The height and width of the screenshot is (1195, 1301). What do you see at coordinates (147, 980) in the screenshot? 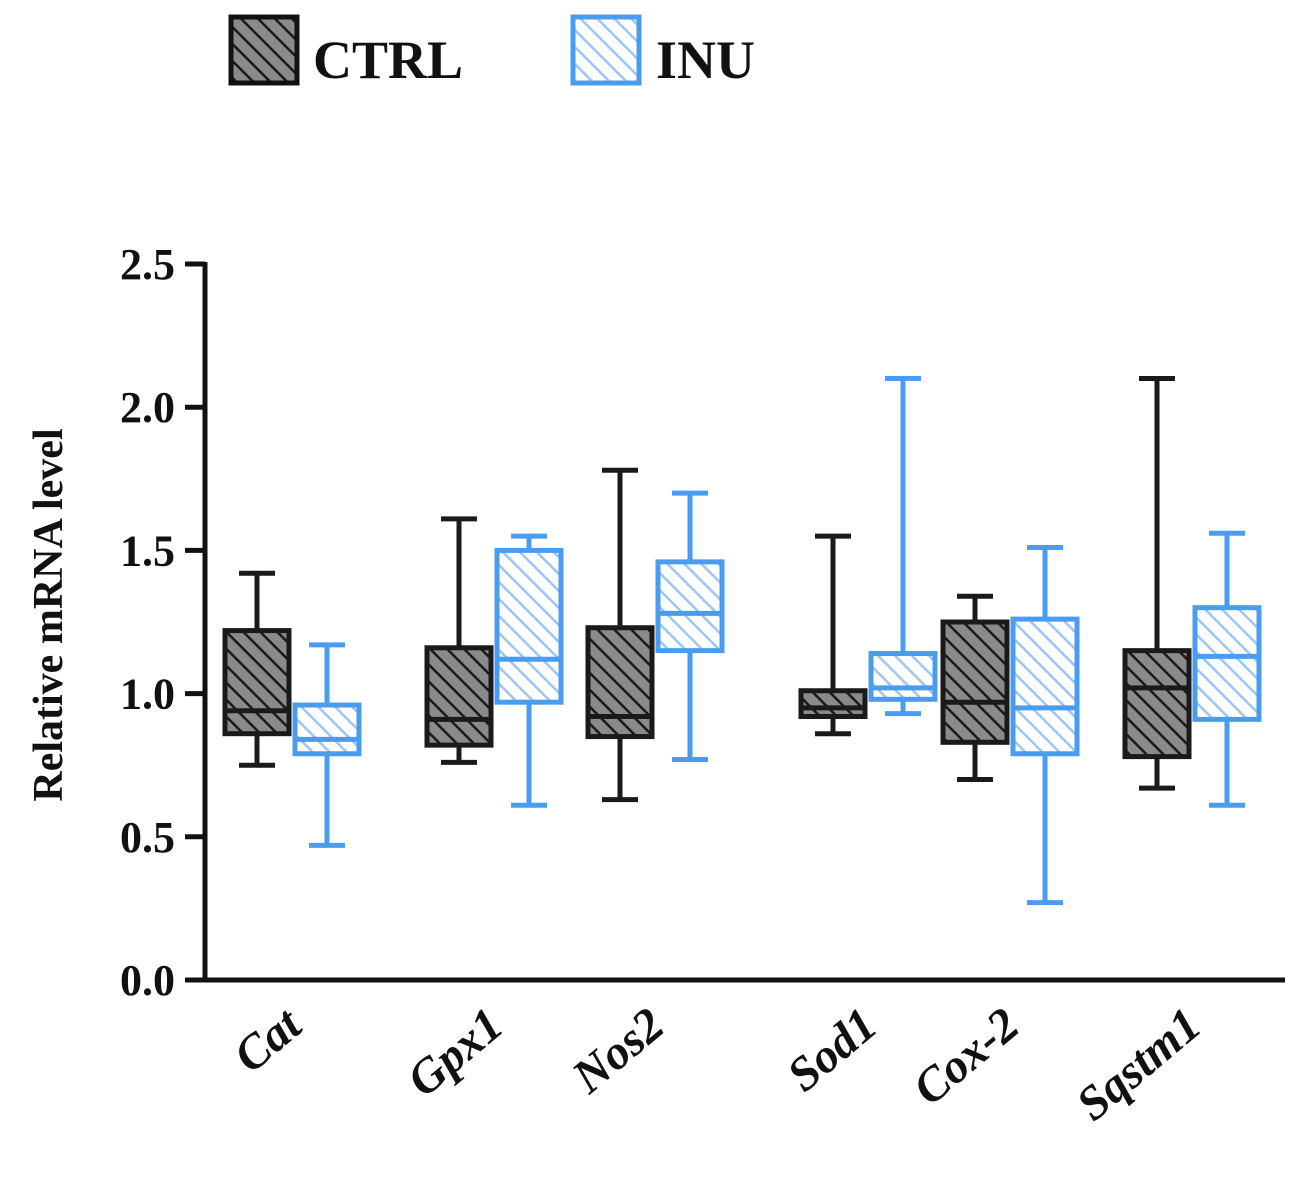
I see `y-tick-label: 0.0` at bounding box center [147, 980].